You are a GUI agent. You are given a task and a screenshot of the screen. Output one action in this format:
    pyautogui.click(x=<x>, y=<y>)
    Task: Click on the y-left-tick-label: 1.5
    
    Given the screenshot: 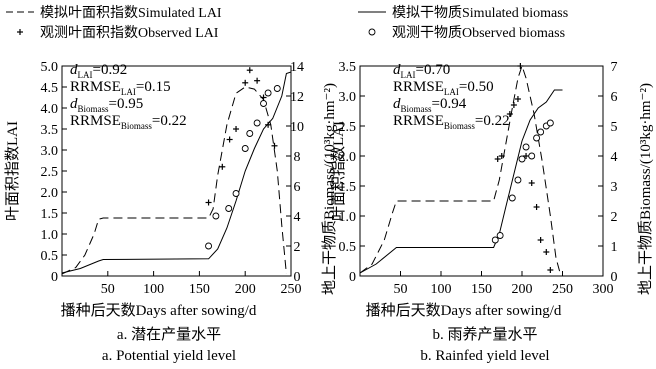 What is the action you would take?
    pyautogui.click(x=50, y=214)
    